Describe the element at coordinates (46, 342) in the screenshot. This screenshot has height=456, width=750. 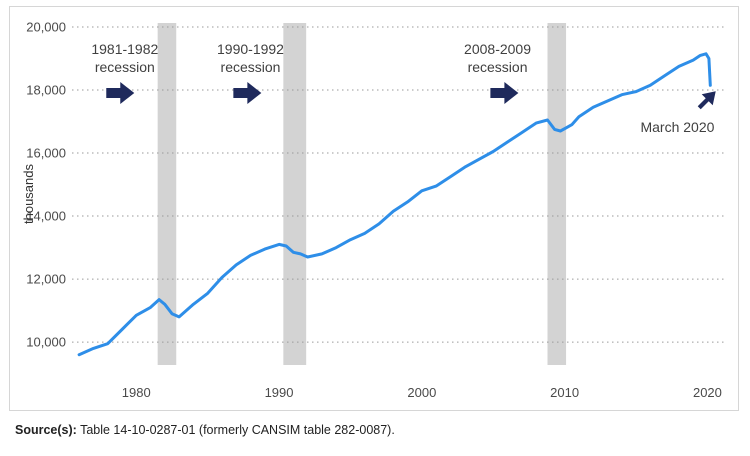
I see `y-tick-label: 10,000` at that location.